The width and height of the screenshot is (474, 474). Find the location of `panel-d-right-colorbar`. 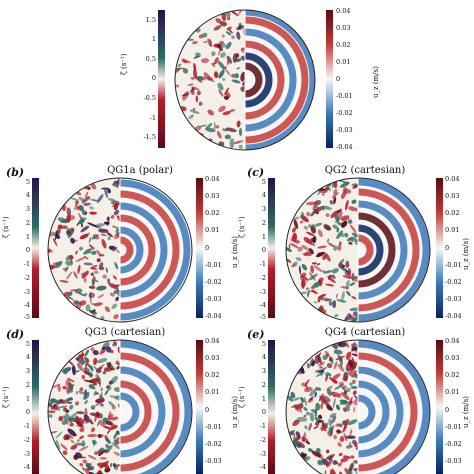

panel-d-right-colorbar is located at coordinates (199, 407).